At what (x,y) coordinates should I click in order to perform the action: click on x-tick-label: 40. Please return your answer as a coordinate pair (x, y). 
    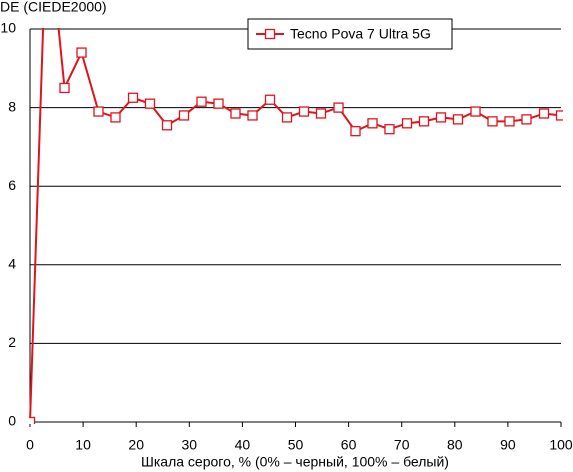
    Looking at the image, I should click on (243, 445).